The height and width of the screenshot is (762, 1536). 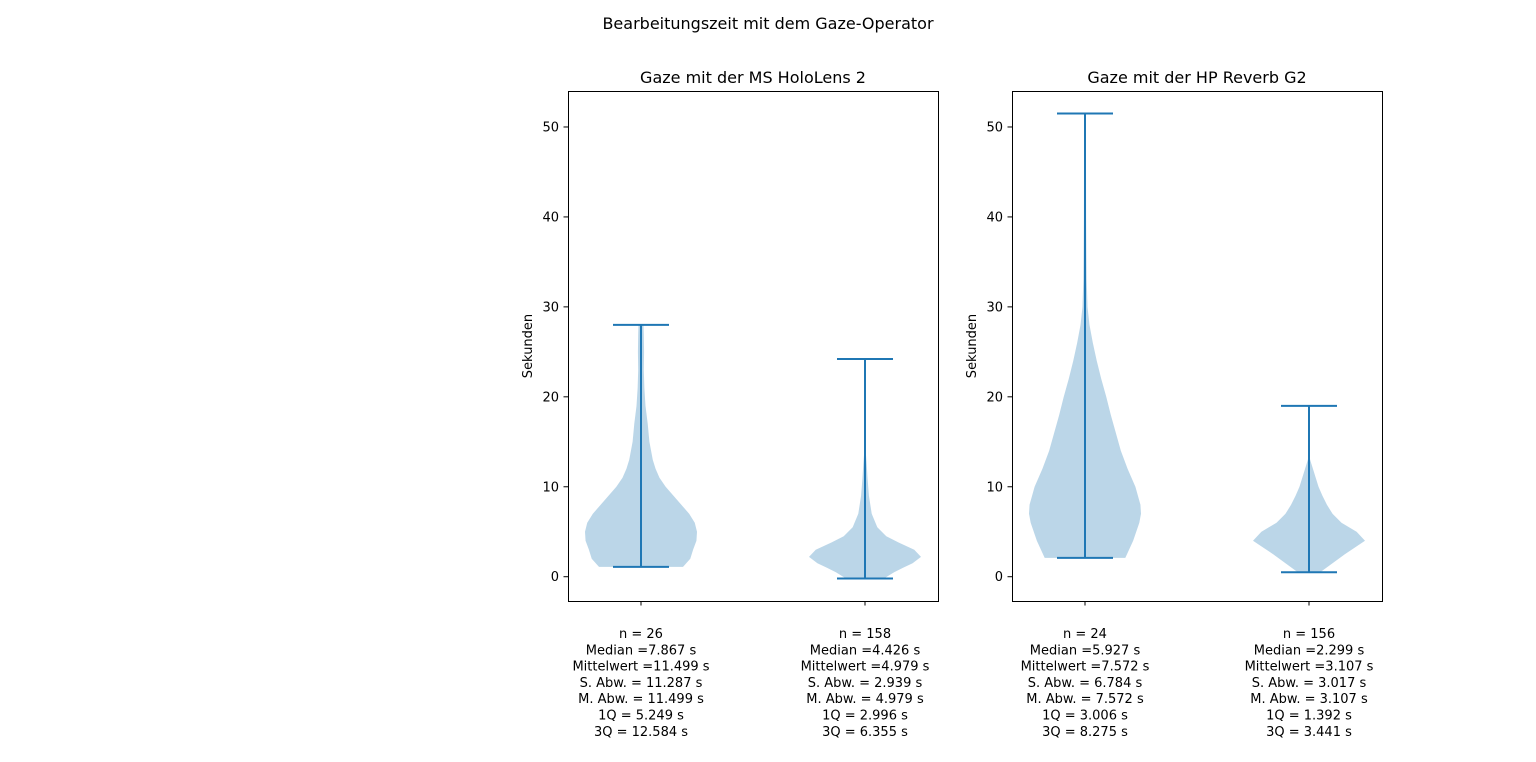 I want to click on stats-line: n = 158, so click(x=865, y=634).